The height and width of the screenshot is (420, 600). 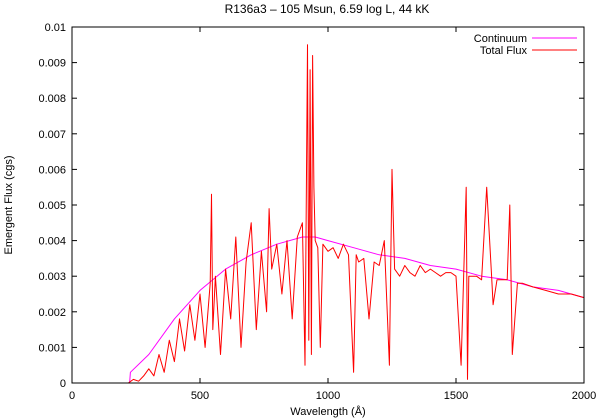 I want to click on chart-title: R136a3 – 105 Msun, 6.59 log L, 44 kK, so click(x=327, y=9).